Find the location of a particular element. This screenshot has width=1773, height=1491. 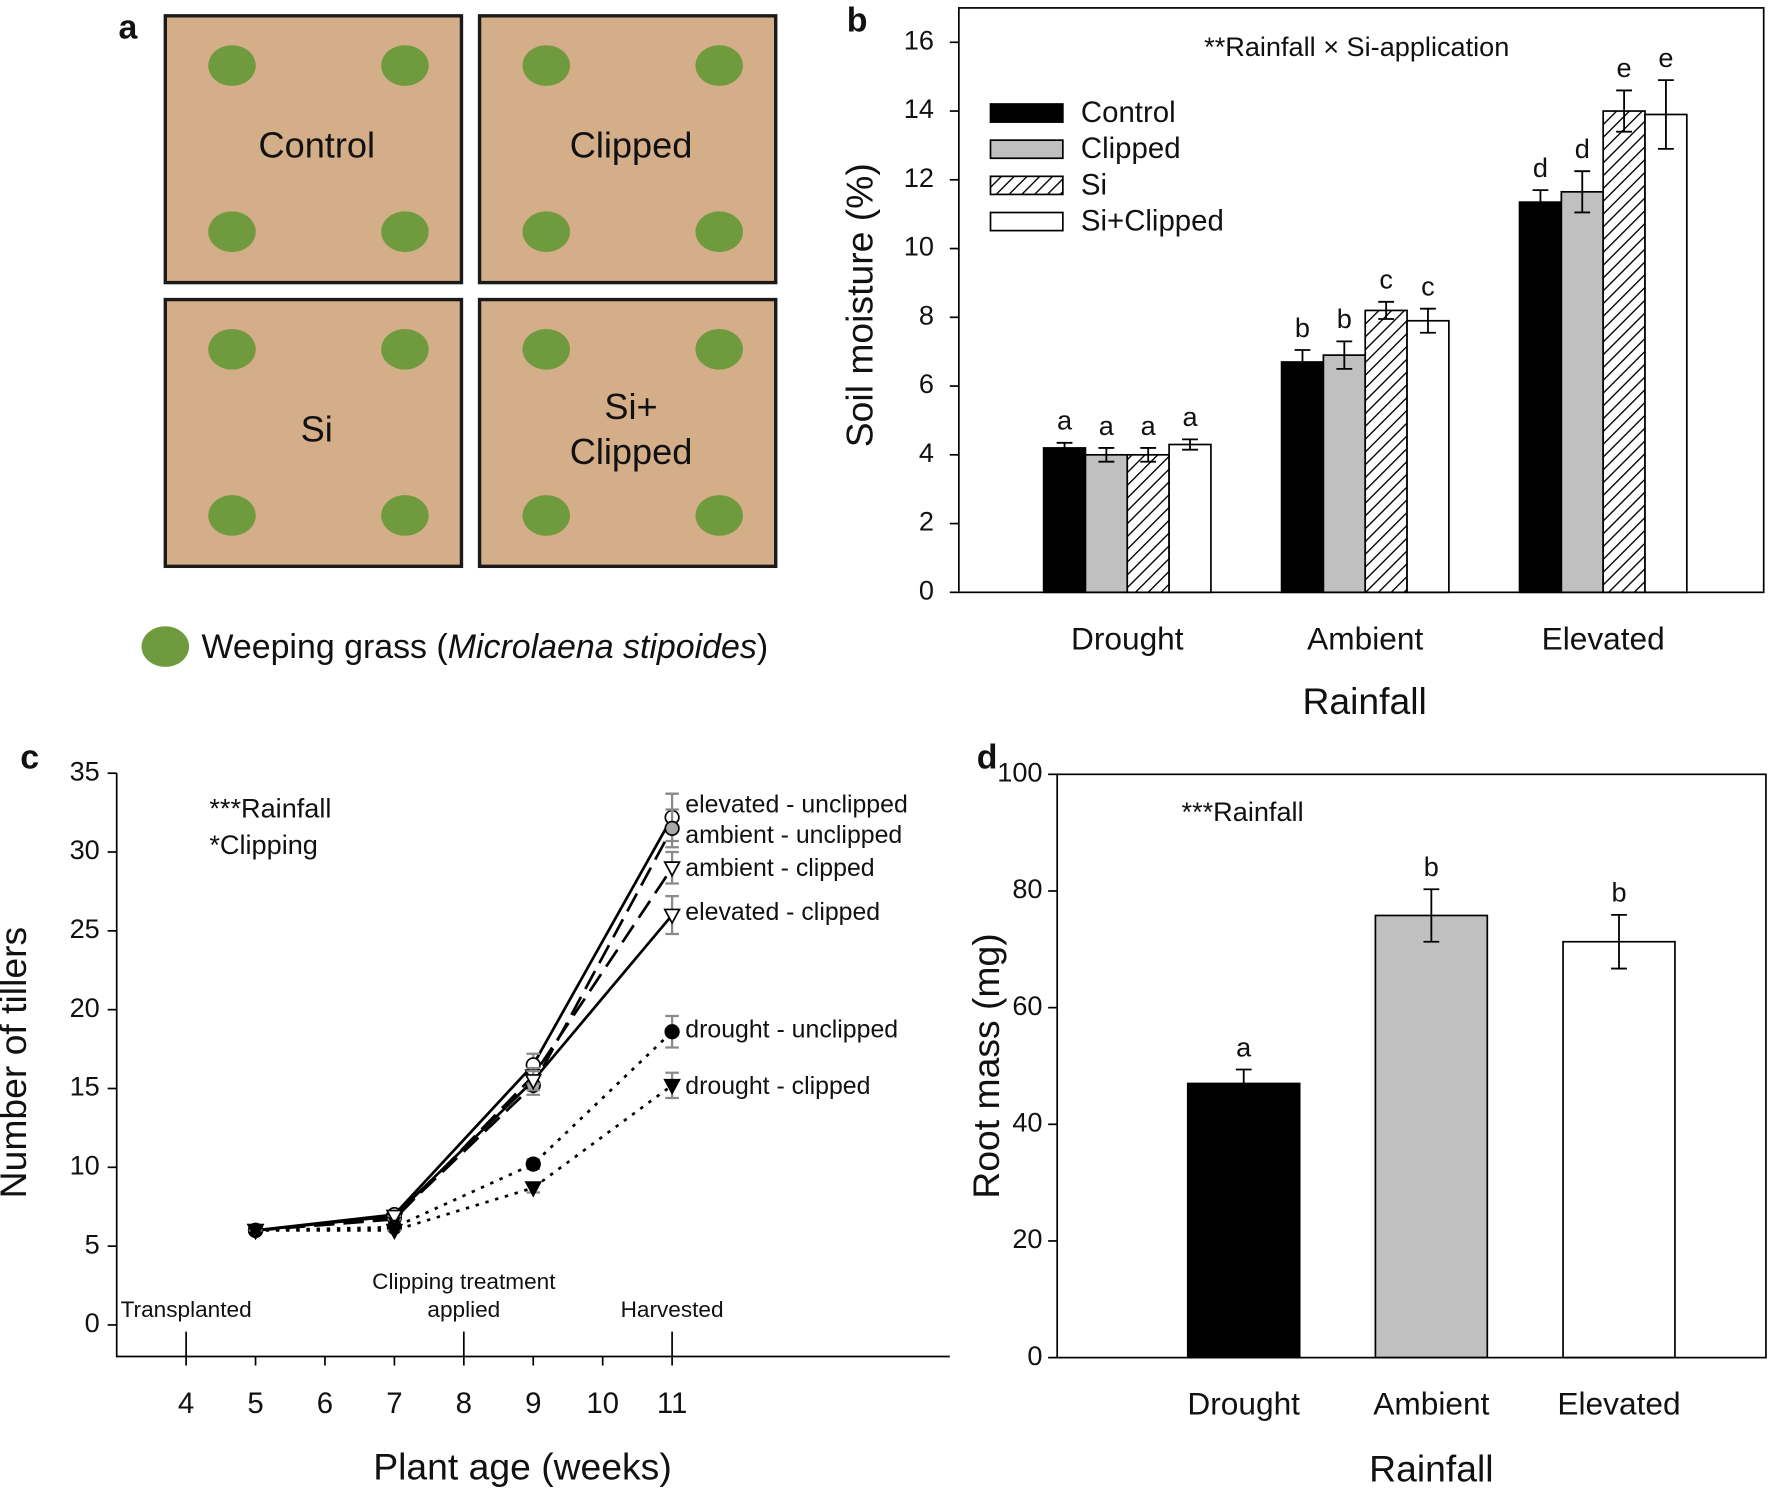

legend-label: Clipped is located at coordinates (1131, 148).